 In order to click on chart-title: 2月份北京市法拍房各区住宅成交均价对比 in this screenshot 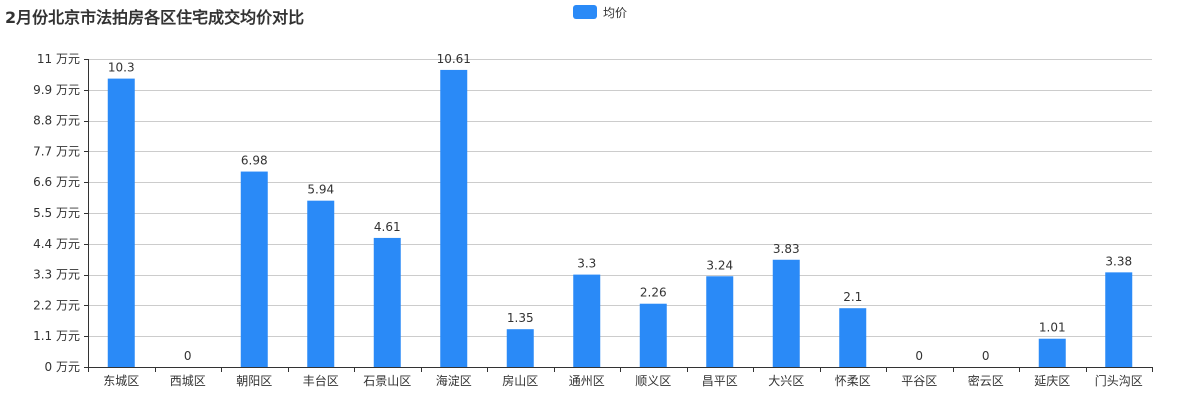, I will do `click(155, 17)`.